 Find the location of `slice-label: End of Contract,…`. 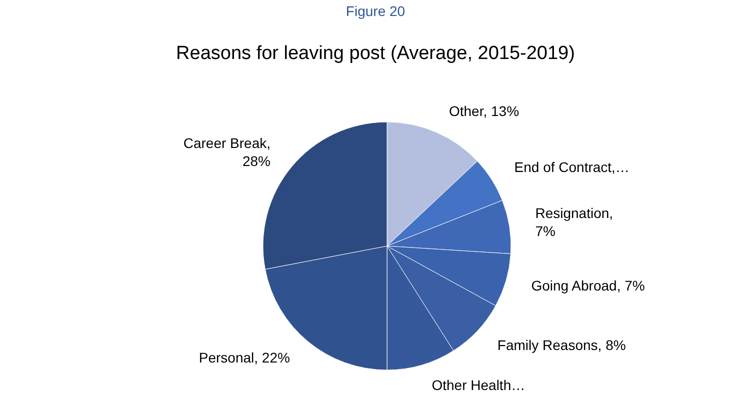

slice-label: End of Contract,… is located at coordinates (572, 166).